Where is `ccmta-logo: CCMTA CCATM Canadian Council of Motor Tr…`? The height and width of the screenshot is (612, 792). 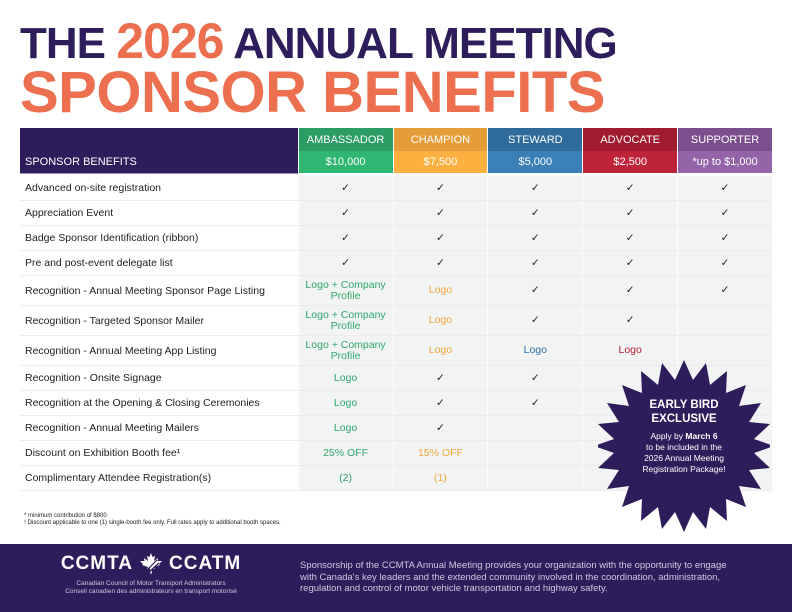
ccmta-logo: CCMTA CCATM Canadian Council of Motor Tr… is located at coordinates (151, 572).